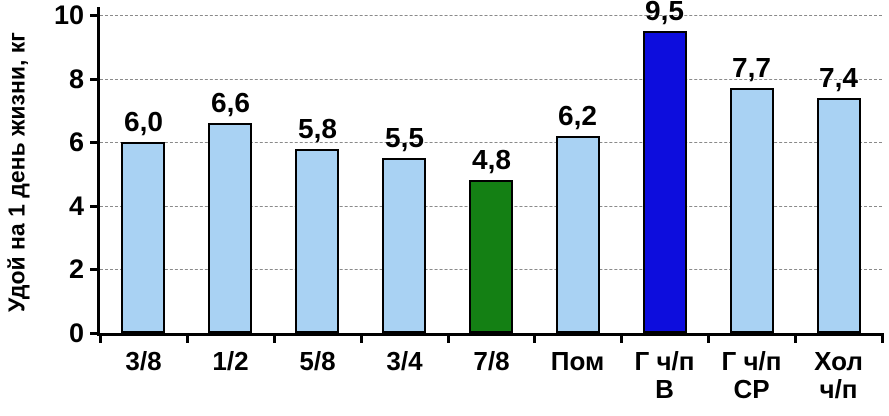 This screenshot has width=889, height=416. Describe the element at coordinates (577, 361) in the screenshot. I see `x-category-label: Пом` at that location.